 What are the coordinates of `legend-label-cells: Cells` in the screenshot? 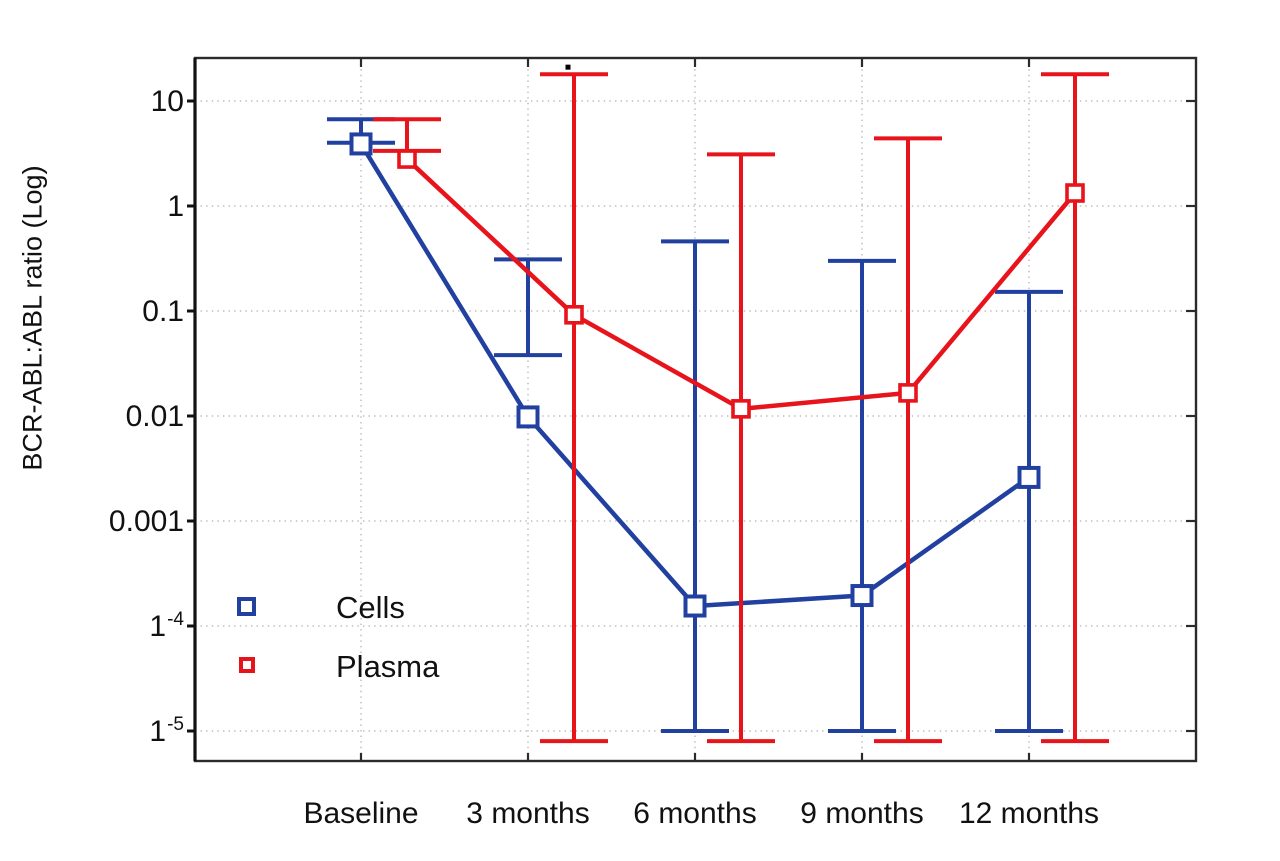 It's located at (370, 607).